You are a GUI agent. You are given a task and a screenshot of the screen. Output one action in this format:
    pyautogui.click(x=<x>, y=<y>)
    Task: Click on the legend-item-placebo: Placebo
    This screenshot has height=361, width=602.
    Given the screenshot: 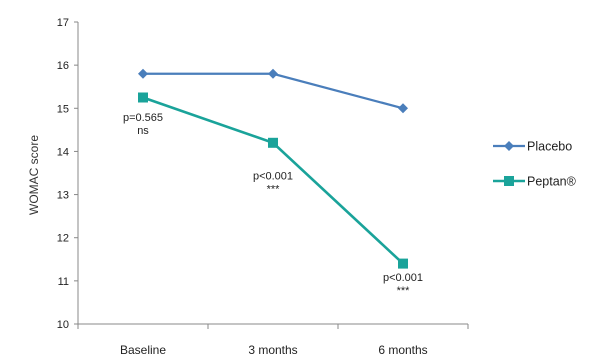 What is the action you would take?
    pyautogui.click(x=532, y=147)
    